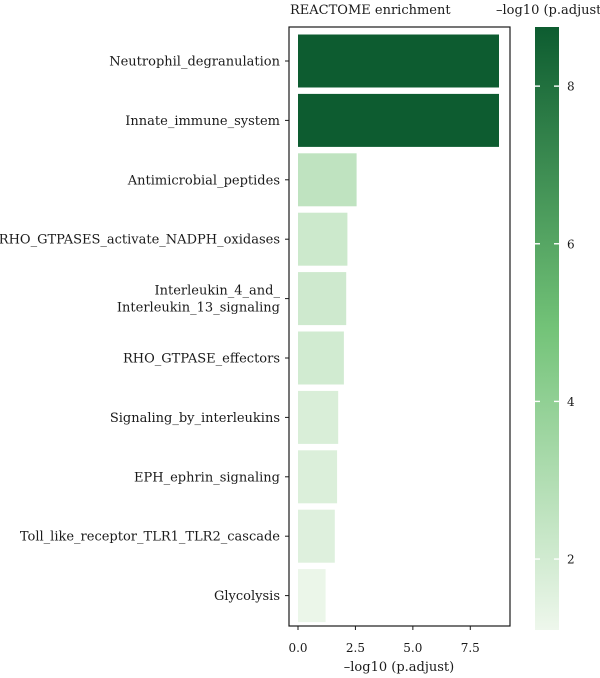 The width and height of the screenshot is (600, 678). What do you see at coordinates (297, 648) in the screenshot?
I see `x-tick-label-0: 0.0` at bounding box center [297, 648].